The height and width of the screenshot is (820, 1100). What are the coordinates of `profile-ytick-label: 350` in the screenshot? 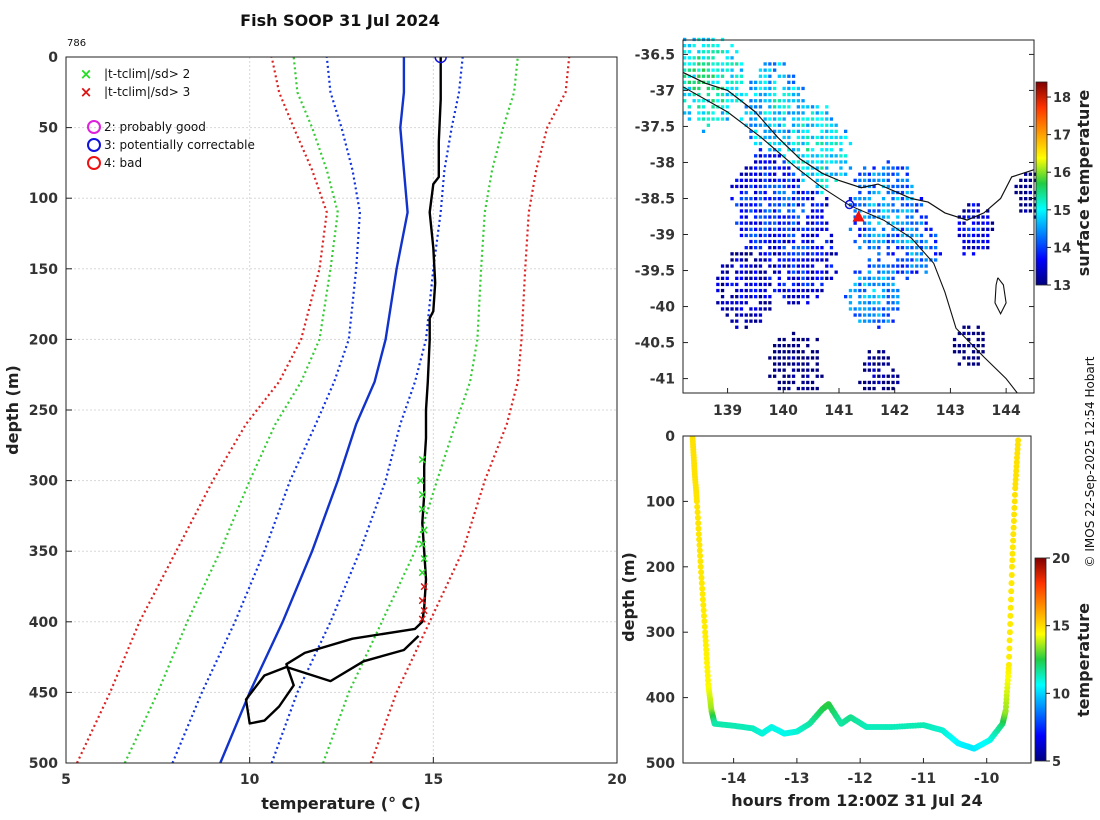 It's located at (43, 552).